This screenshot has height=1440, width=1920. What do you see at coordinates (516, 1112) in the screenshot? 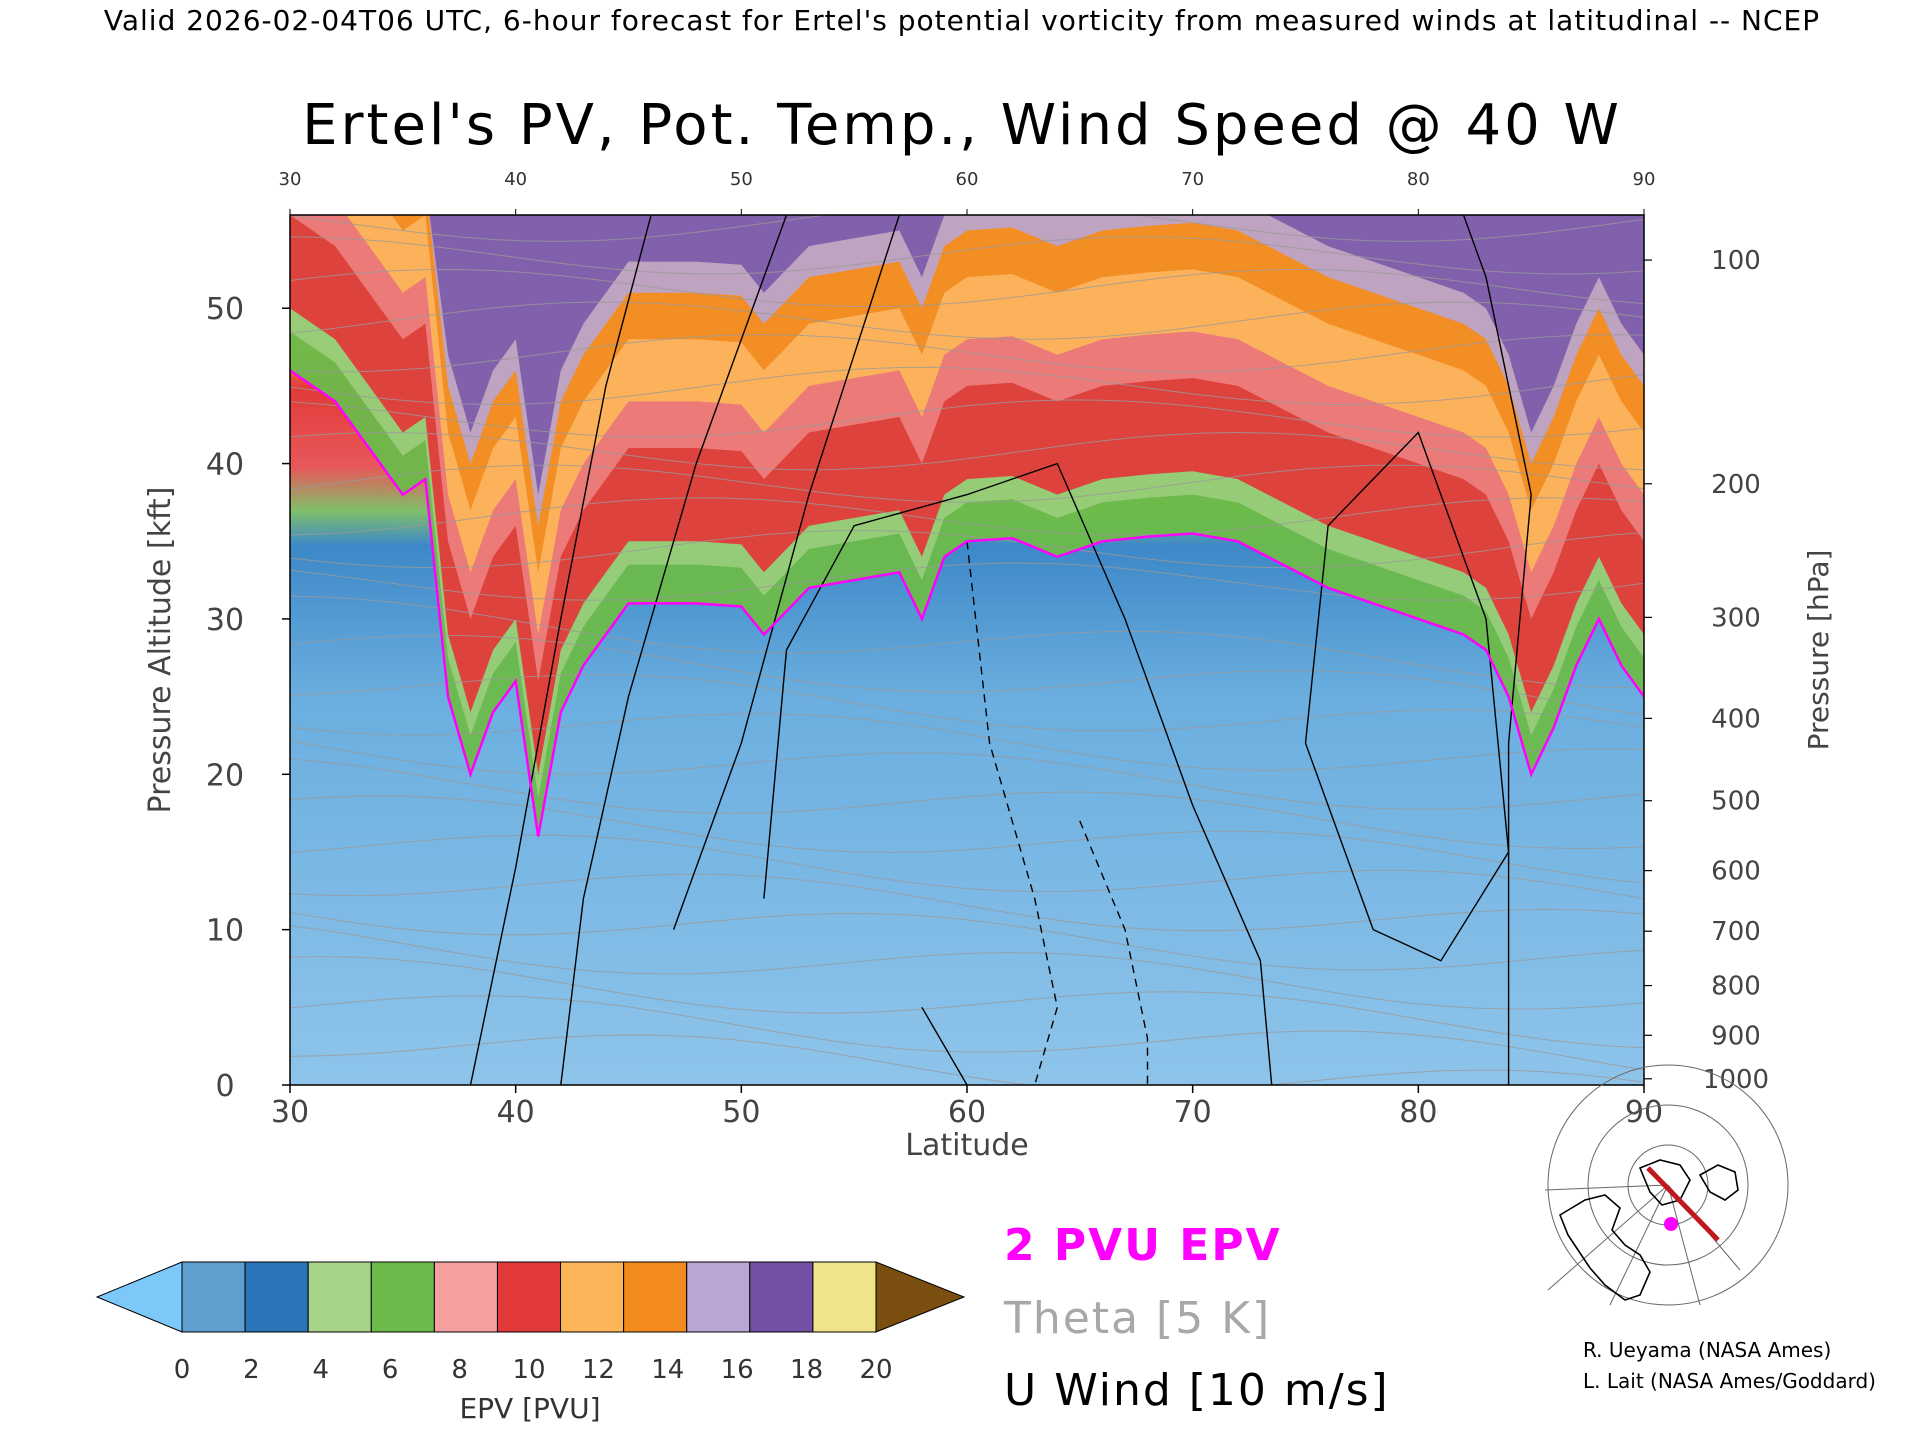
I see `x-tick-label-40: 40` at bounding box center [516, 1112].